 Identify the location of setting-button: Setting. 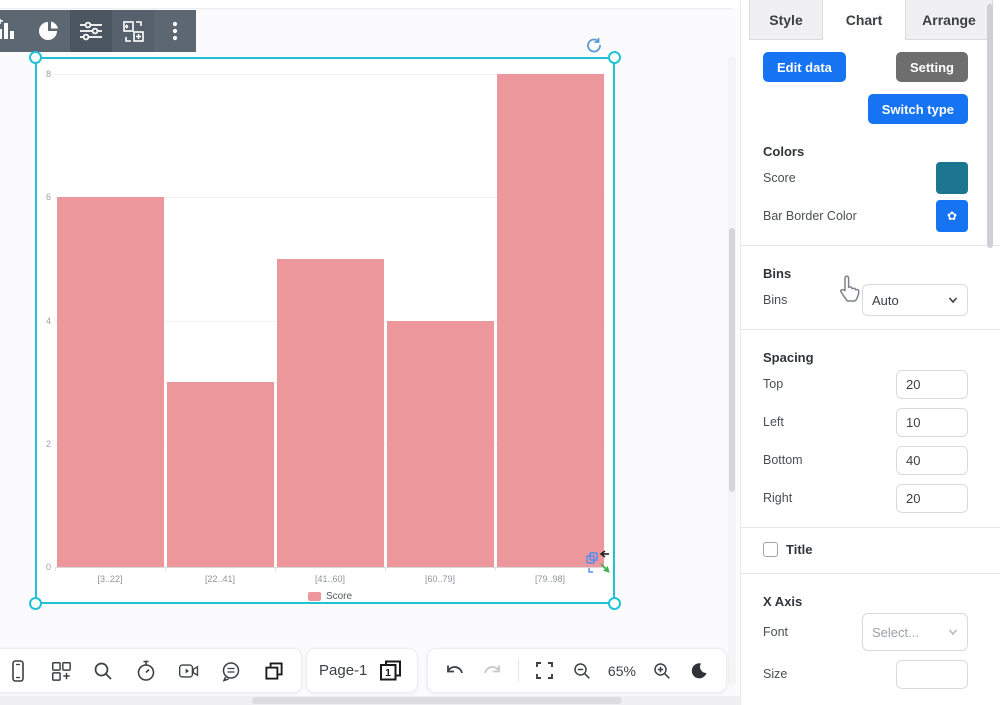
(931, 67).